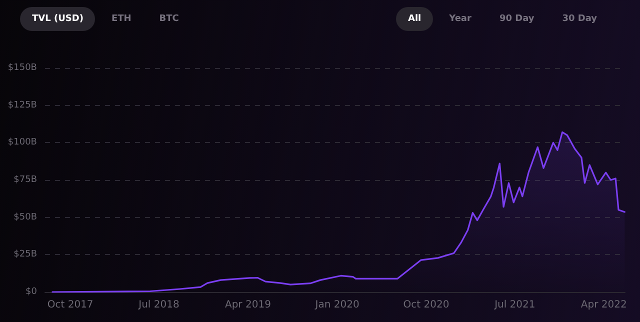  I want to click on x-tick-label: Jan 2020, so click(337, 305).